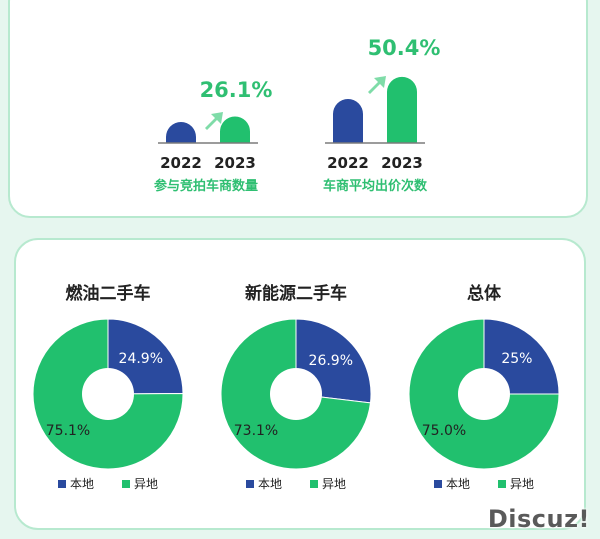  What do you see at coordinates (404, 48) in the screenshot?
I see `growth-label-2: 50.4%` at bounding box center [404, 48].